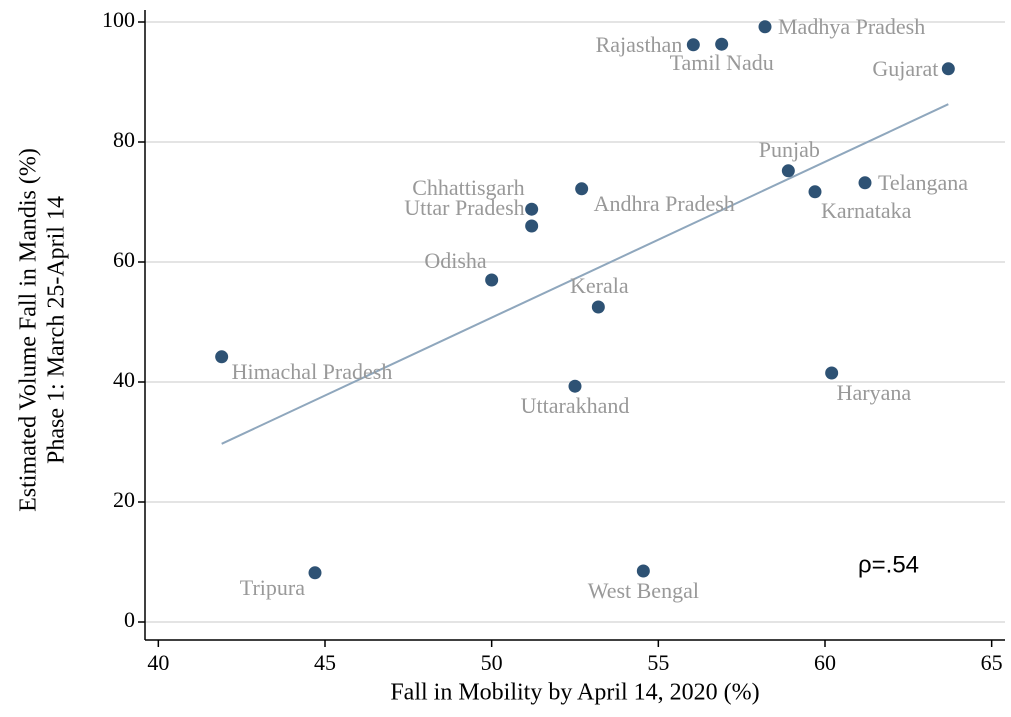 Image resolution: width=1011 pixels, height=717 pixels. Describe the element at coordinates (874, 392) in the screenshot. I see `point-label: Haryana` at that location.